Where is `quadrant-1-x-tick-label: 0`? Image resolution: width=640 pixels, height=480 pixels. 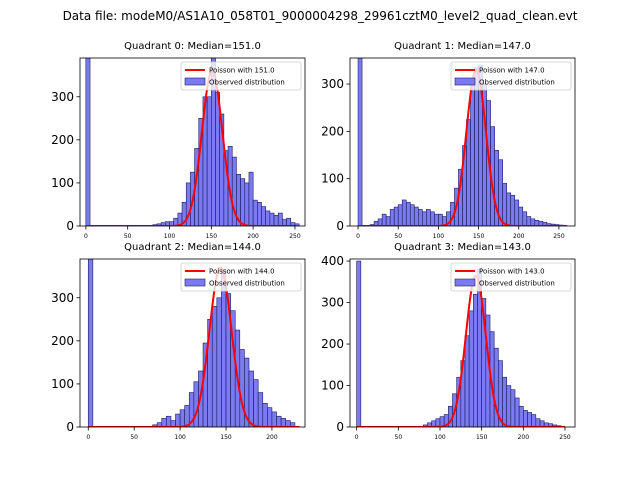
quadrant-1-x-tick-label: 0 is located at coordinates (358, 236).